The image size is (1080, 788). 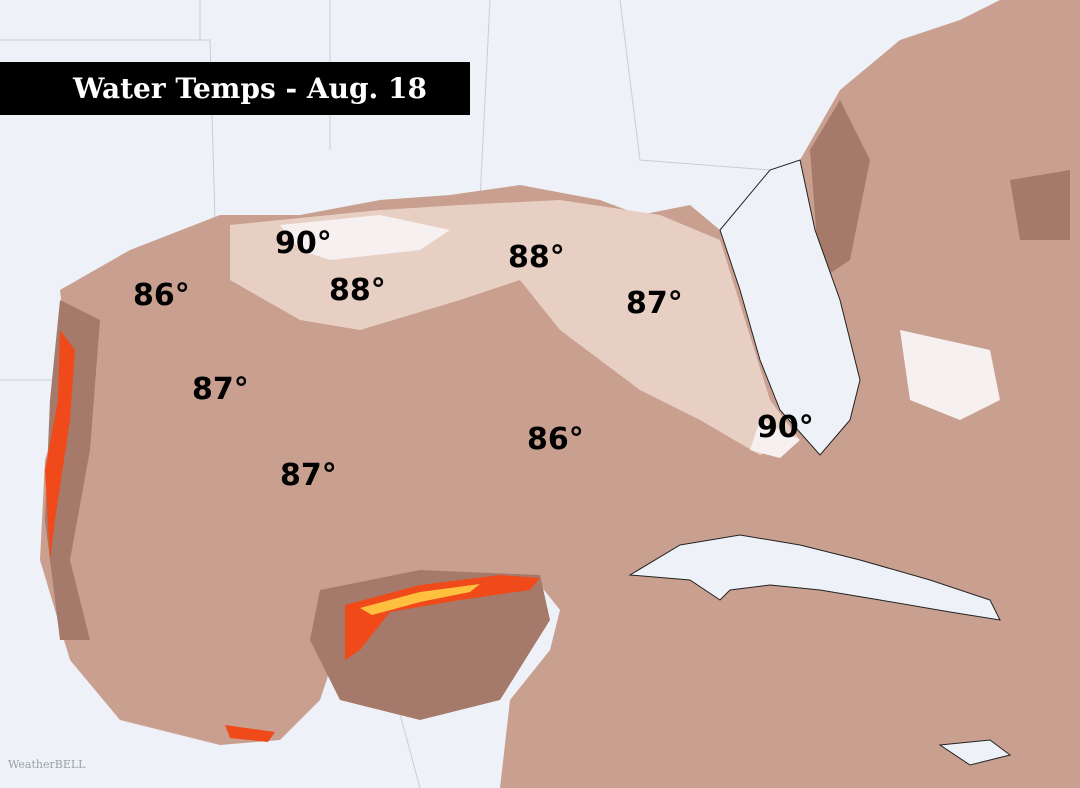 I want to click on title: Water Temps - Aug. 18, so click(x=249, y=88).